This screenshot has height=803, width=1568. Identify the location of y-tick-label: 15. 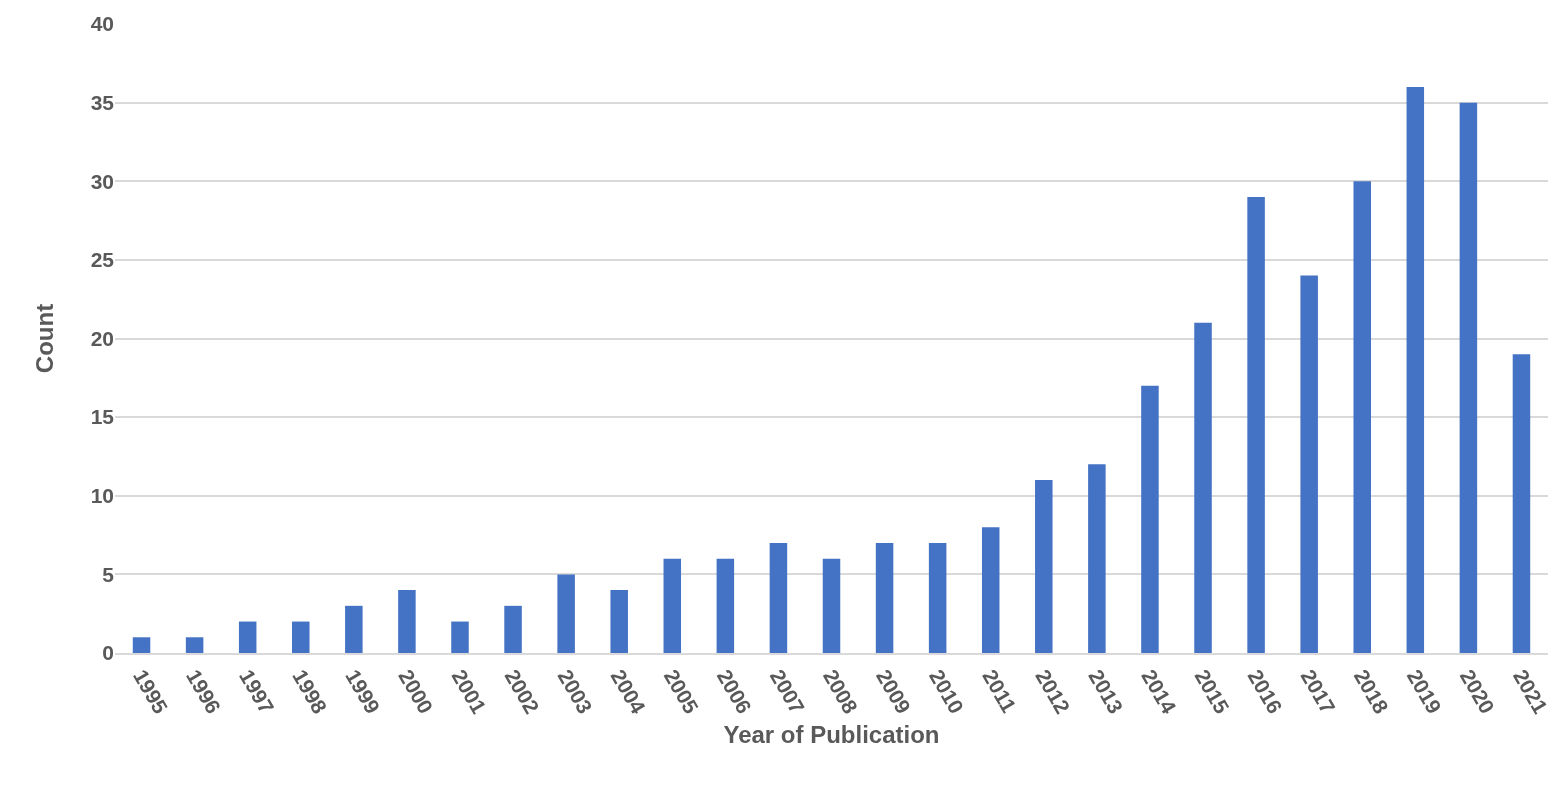
(102, 417).